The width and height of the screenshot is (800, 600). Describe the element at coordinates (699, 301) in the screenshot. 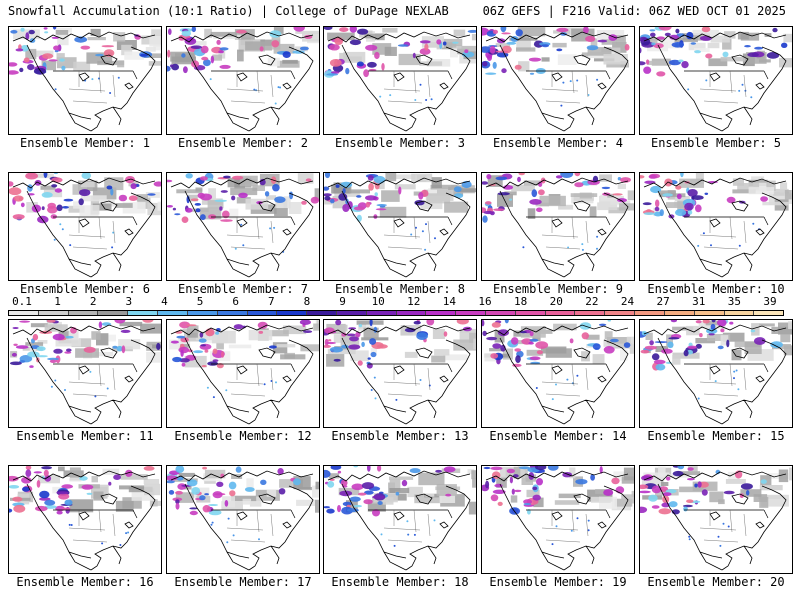

I see `colorbar-tick-label: 31` at that location.